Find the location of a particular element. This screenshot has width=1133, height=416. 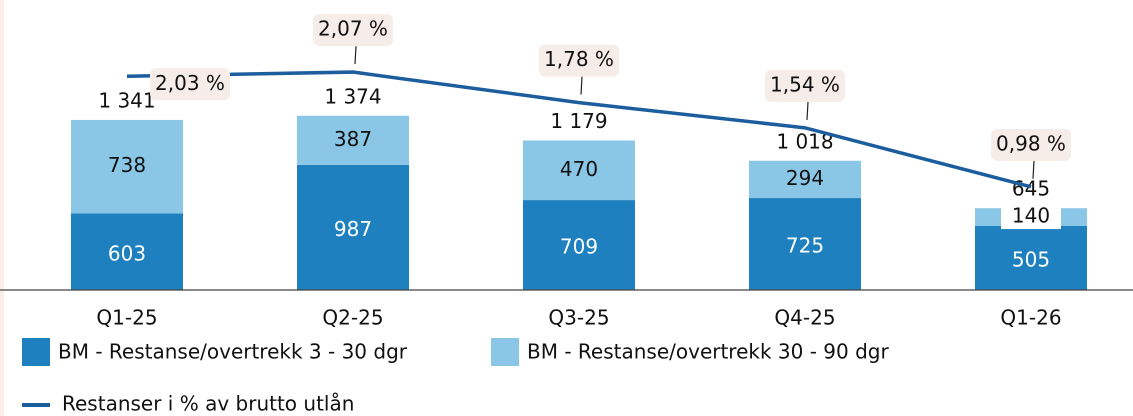

segment-label: 738 is located at coordinates (127, 165).